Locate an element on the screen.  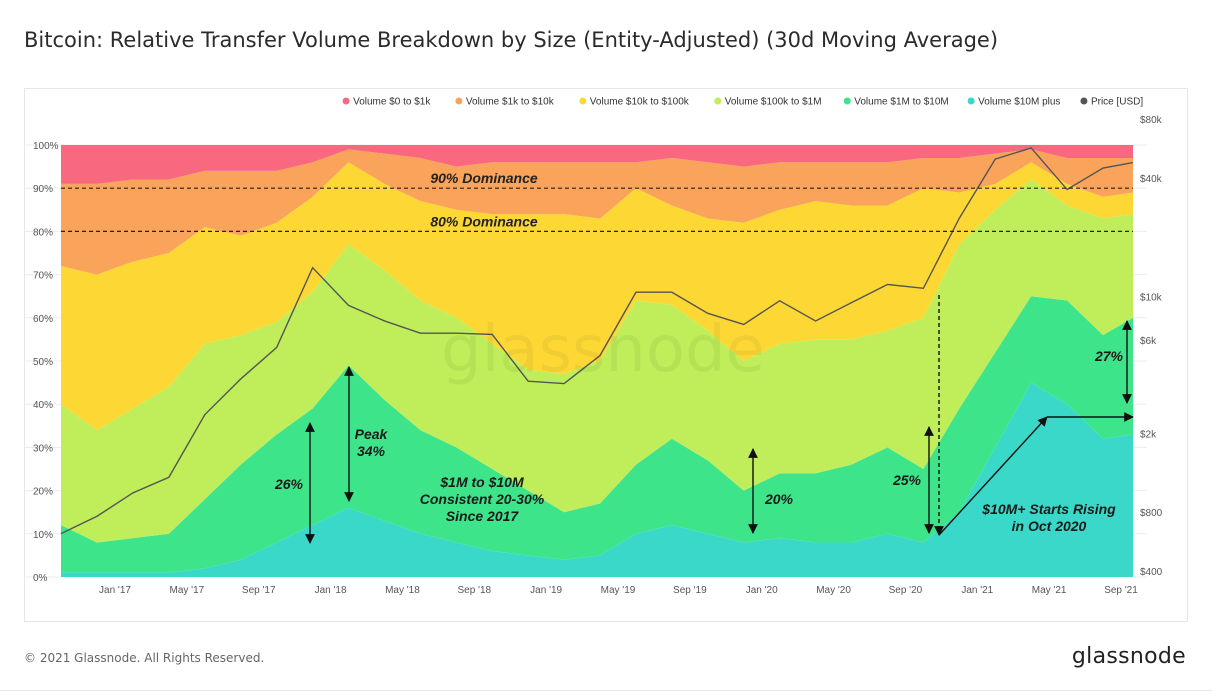
footer-divider is located at coordinates (606, 690).